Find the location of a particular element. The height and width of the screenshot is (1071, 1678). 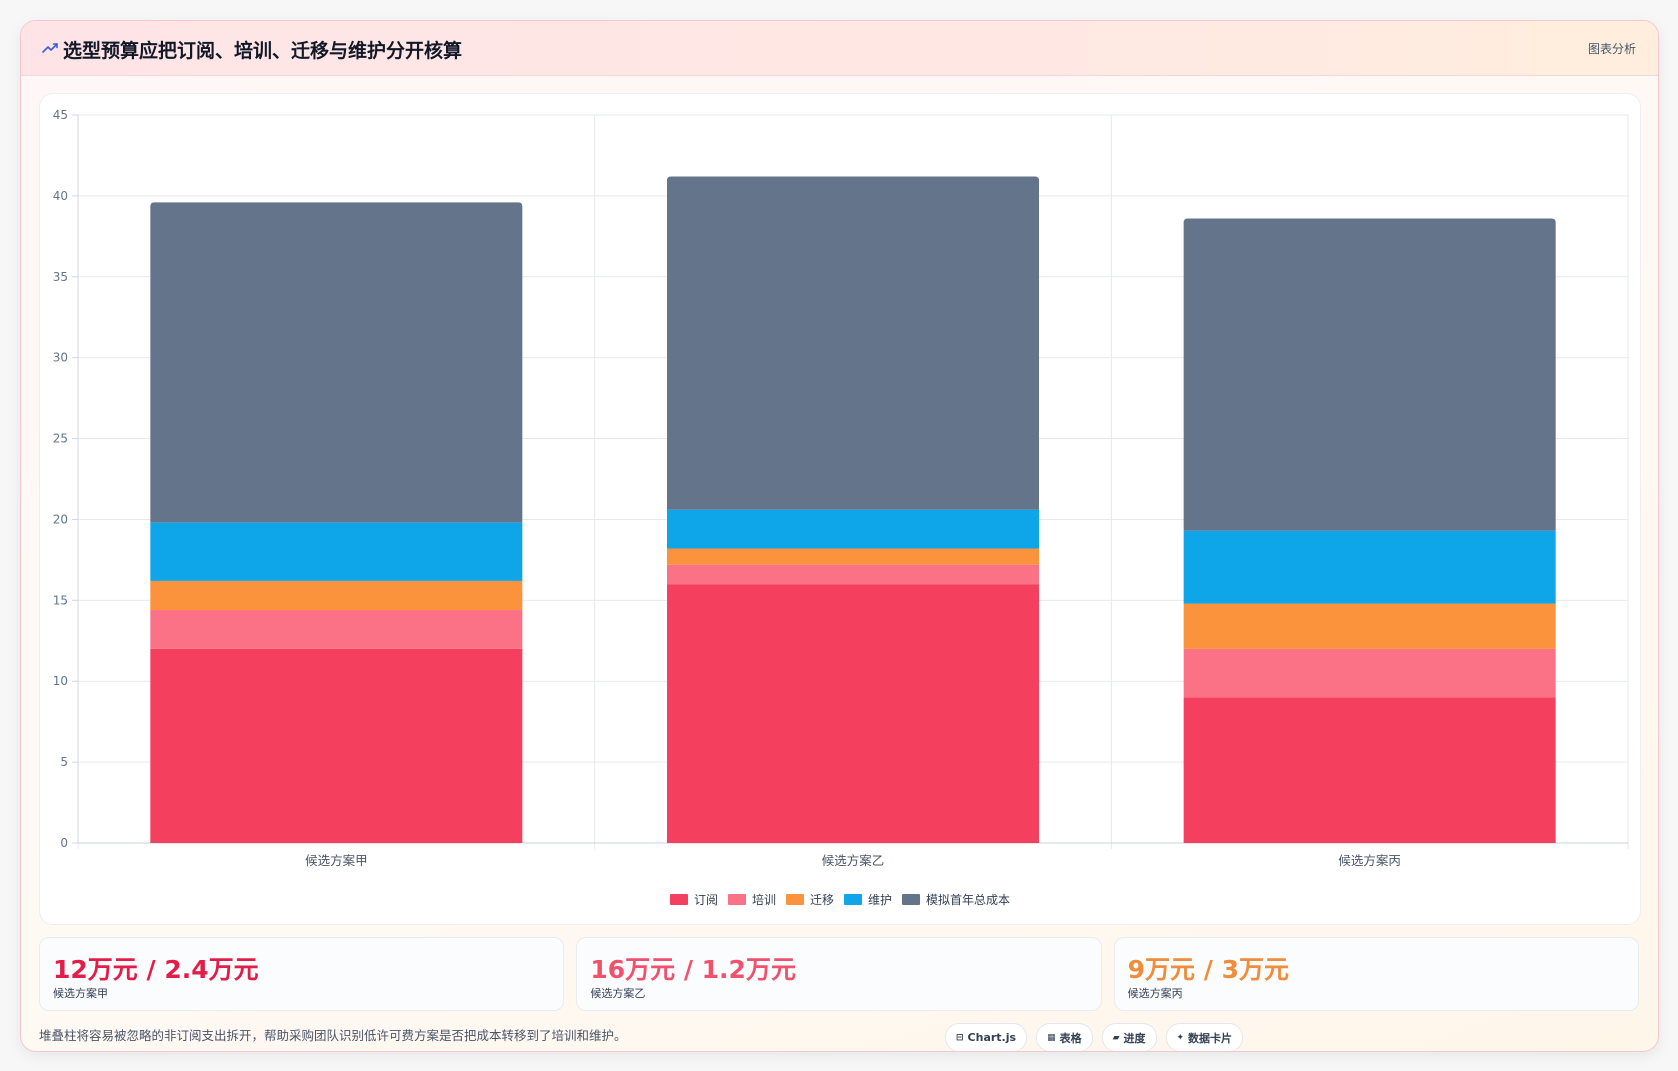

feature-badge: ⊟ Chart.js is located at coordinates (986, 1037).